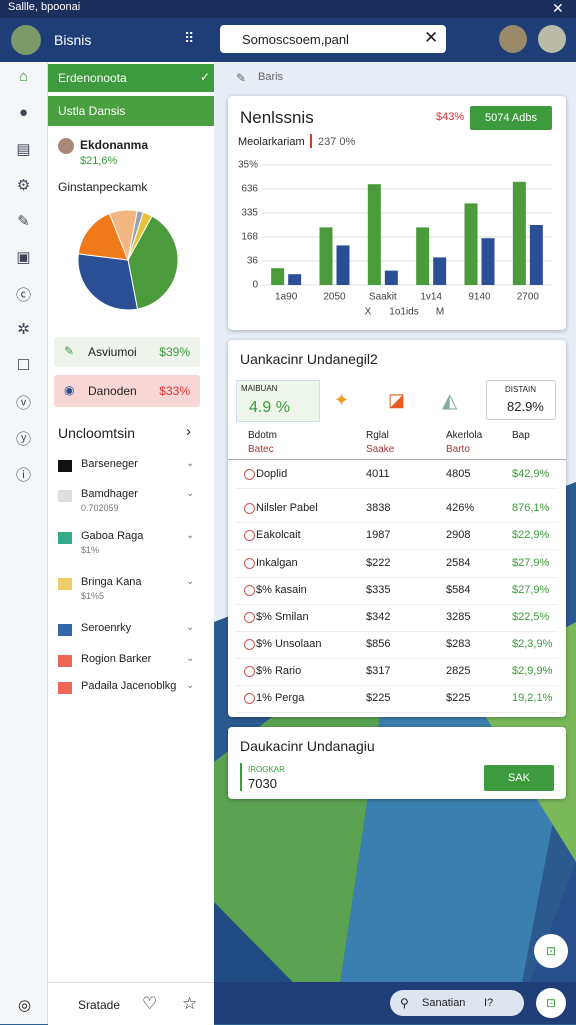 The width and height of the screenshot is (576, 1025). What do you see at coordinates (460, 508) in the screenshot?
I see `cell: 426%` at bounding box center [460, 508].